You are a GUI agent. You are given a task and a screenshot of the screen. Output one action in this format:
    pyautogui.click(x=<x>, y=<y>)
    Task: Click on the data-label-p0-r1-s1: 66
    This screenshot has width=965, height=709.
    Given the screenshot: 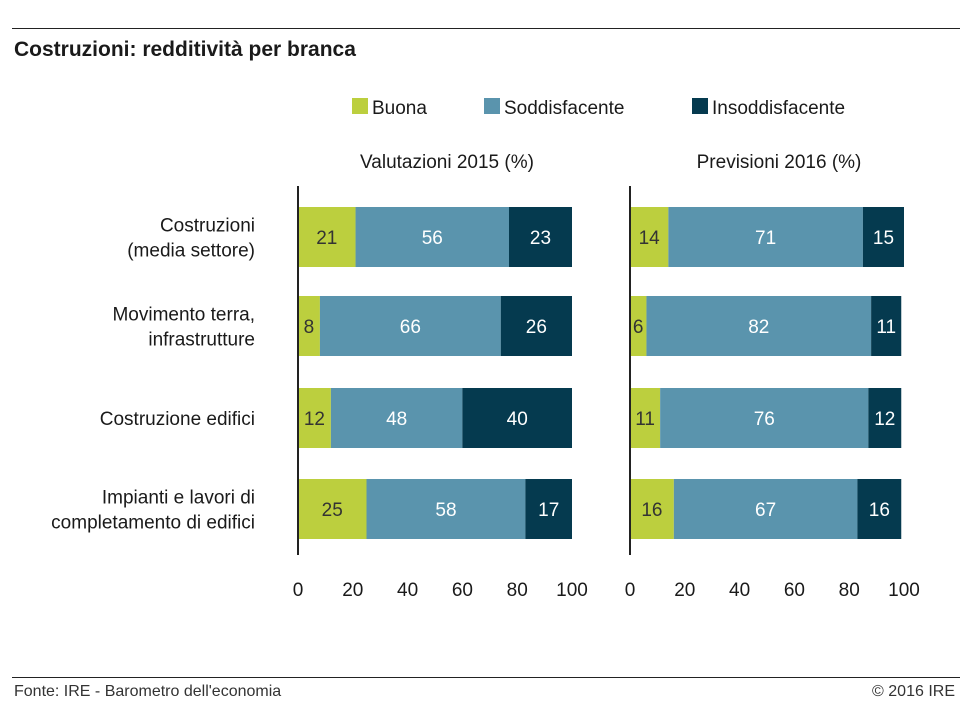 What is the action you would take?
    pyautogui.click(x=410, y=327)
    